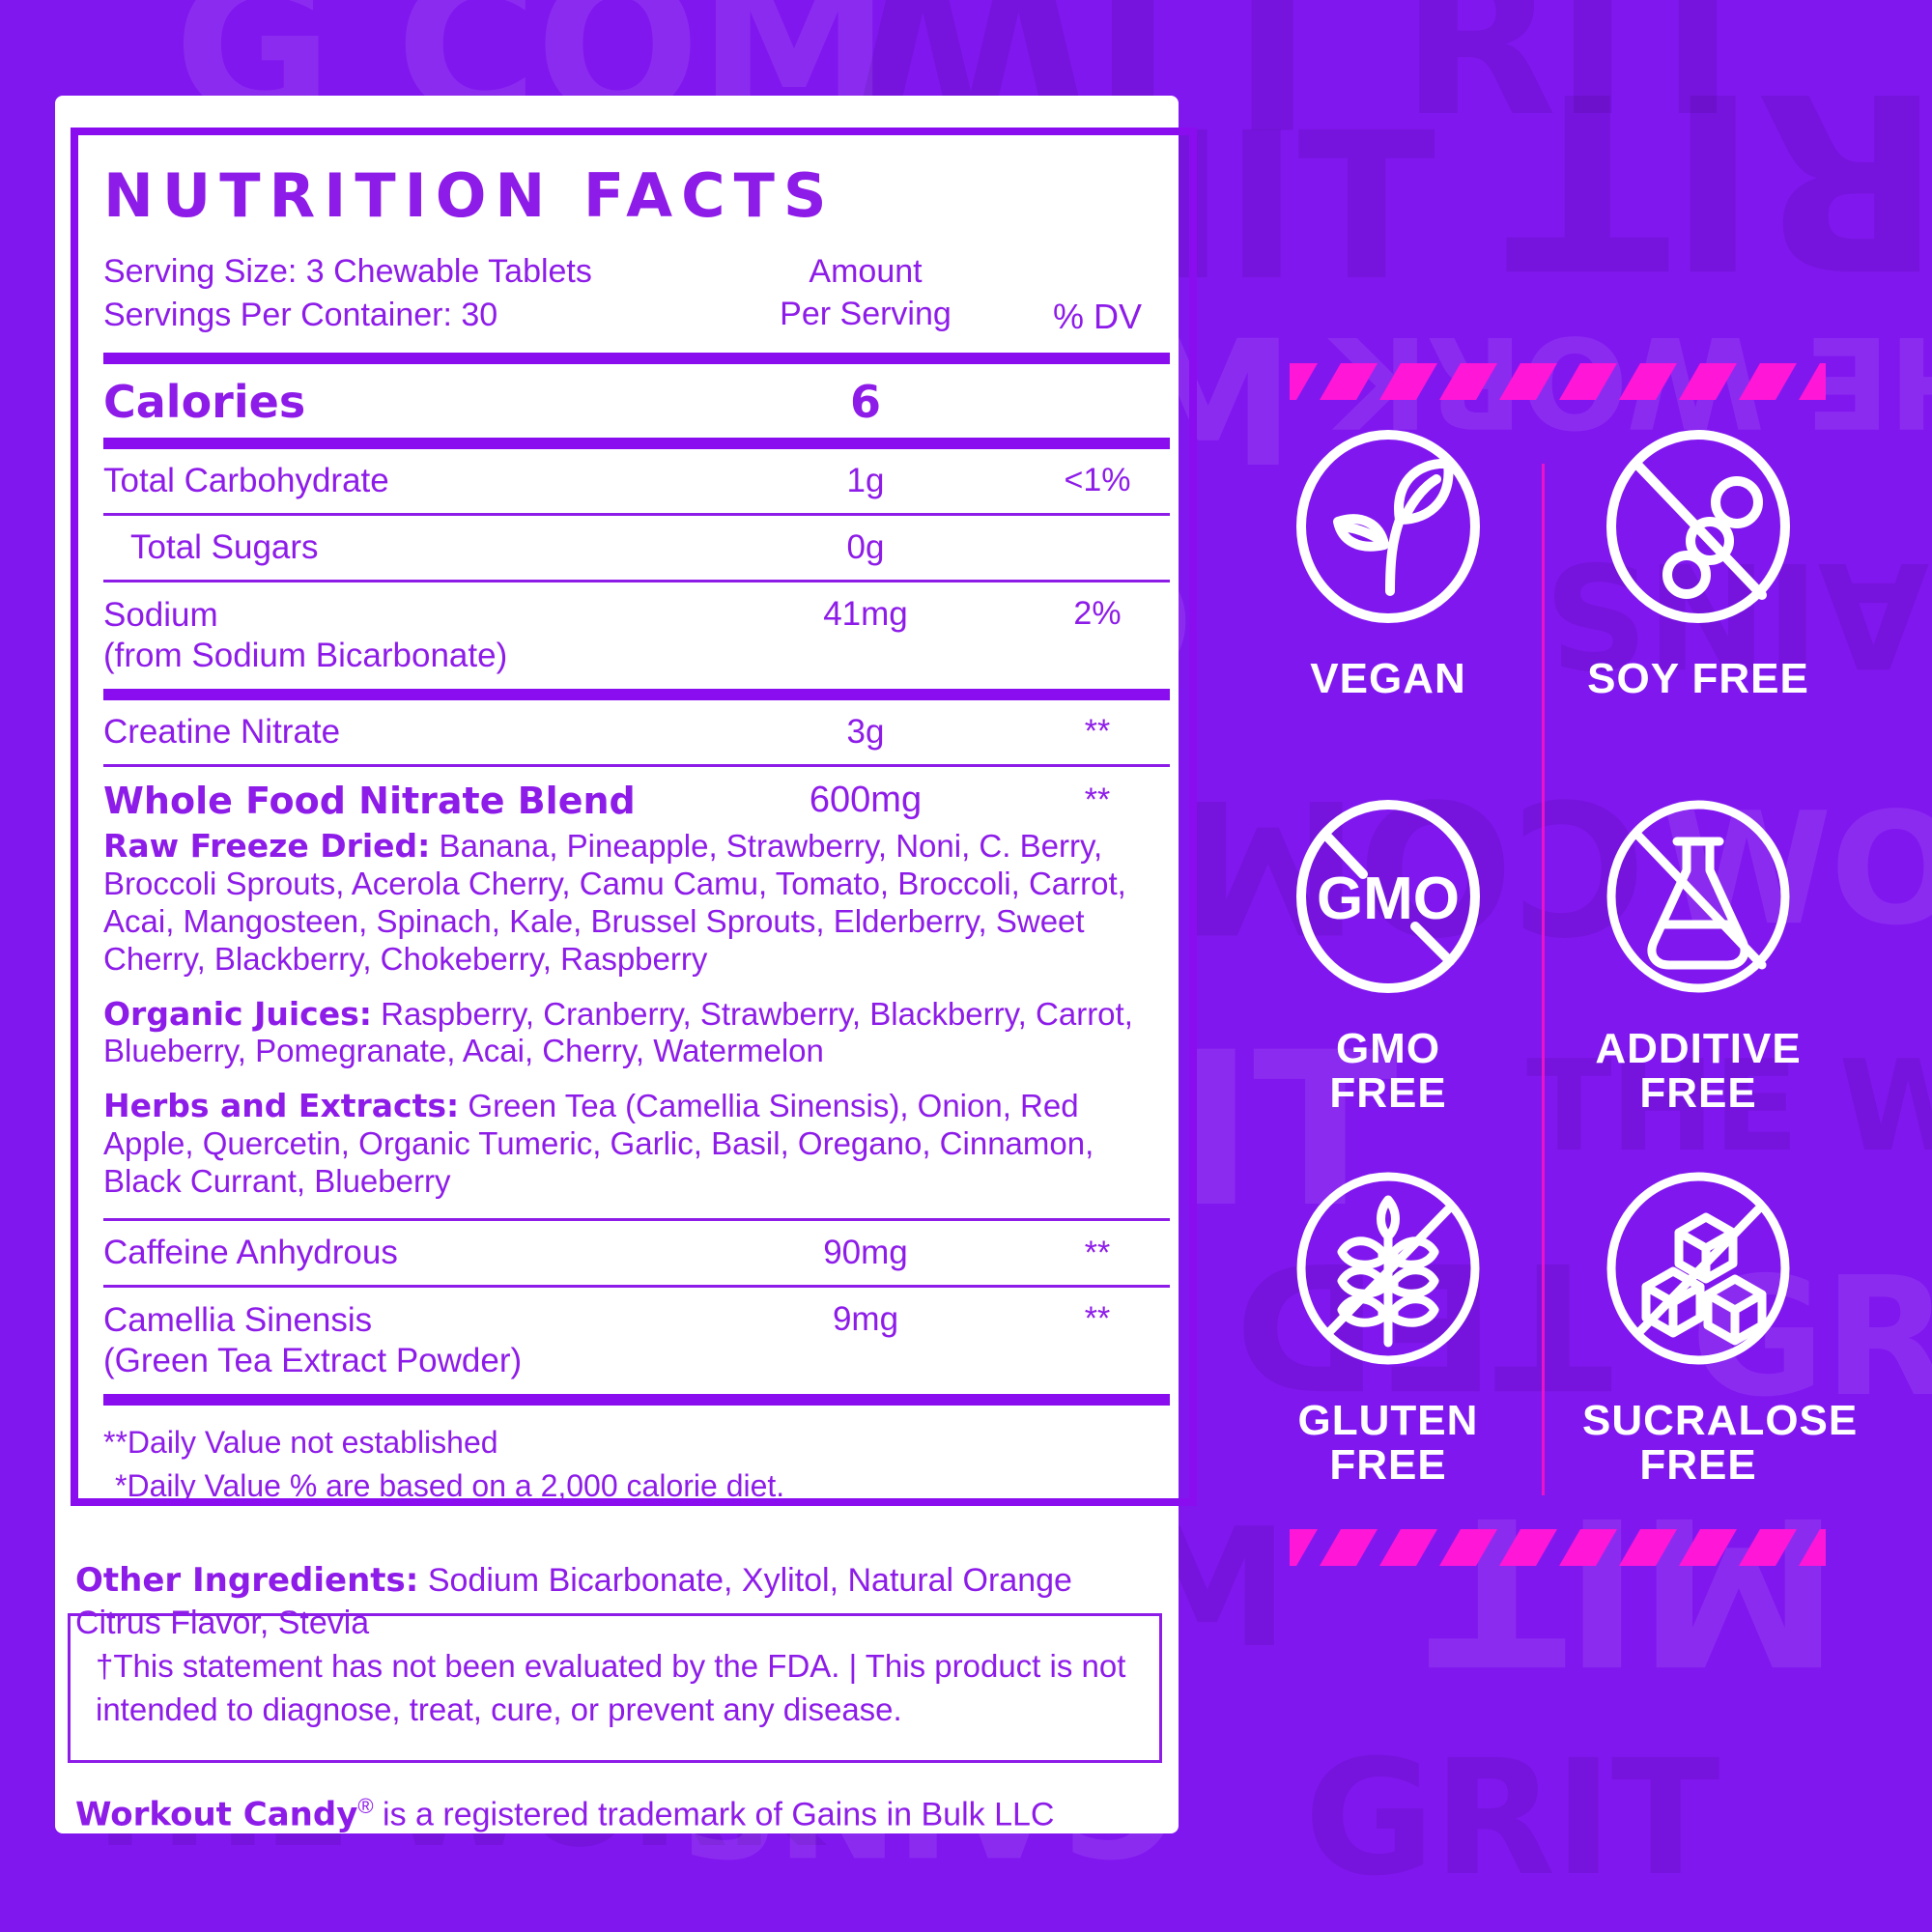  Describe the element at coordinates (617, 480) in the screenshot. I see `table-row-total-carbohydrate: Total Carbohydrate 1g <1%` at that location.